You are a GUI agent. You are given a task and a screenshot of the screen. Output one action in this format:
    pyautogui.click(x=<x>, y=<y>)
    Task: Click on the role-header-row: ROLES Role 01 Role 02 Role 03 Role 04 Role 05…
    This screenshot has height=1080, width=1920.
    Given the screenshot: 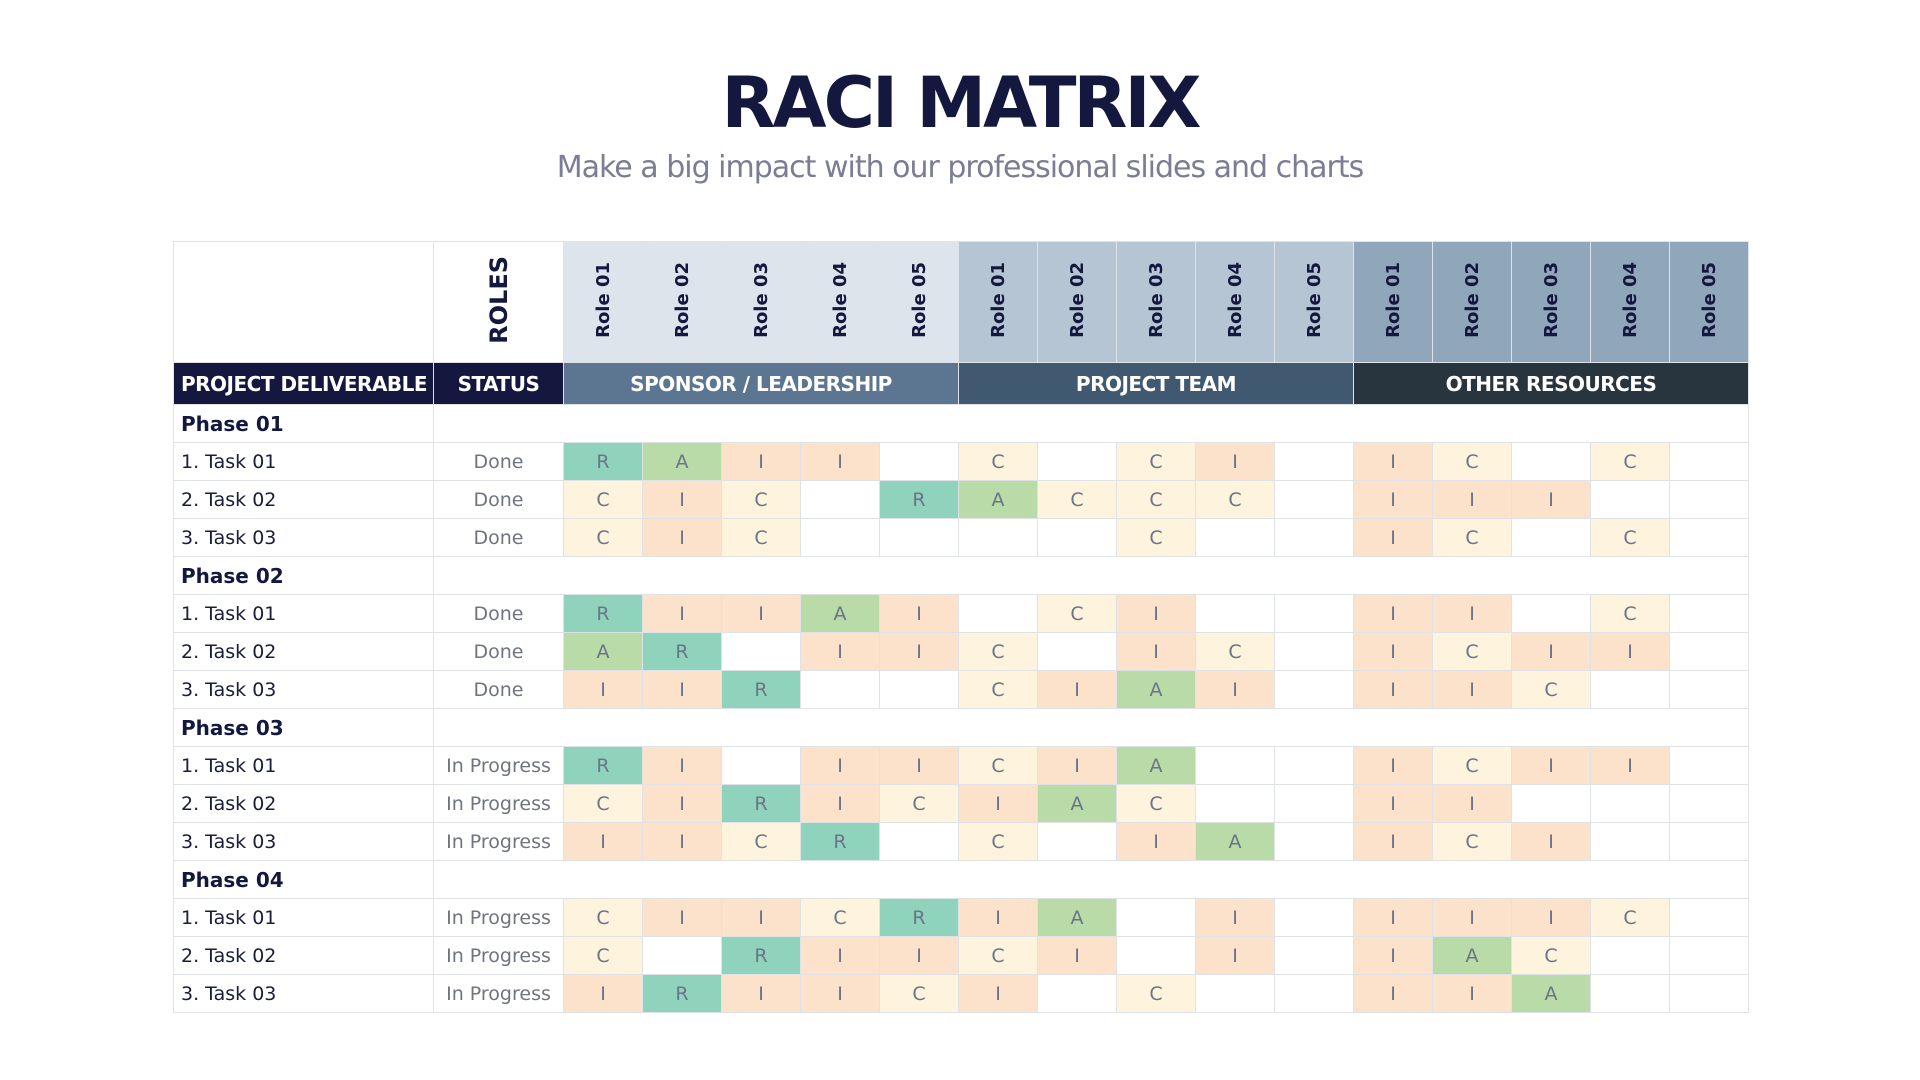 What is the action you would take?
    pyautogui.click(x=961, y=302)
    